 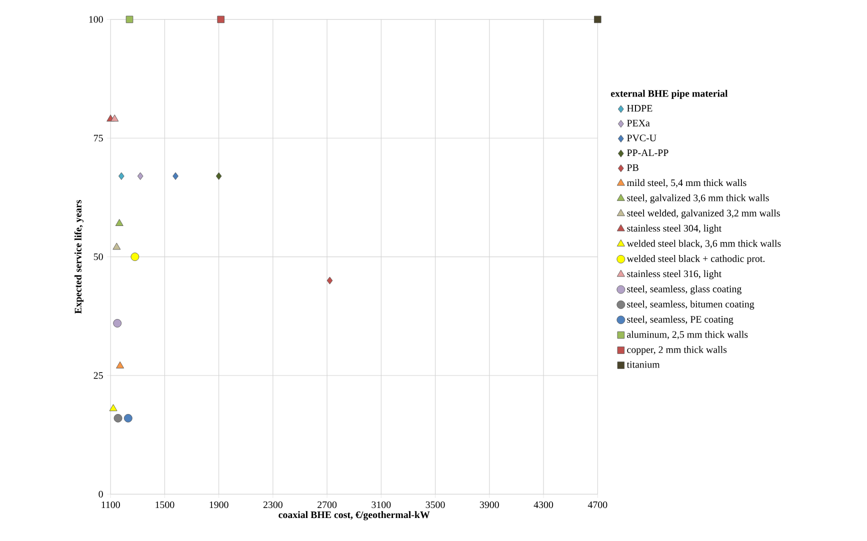 What do you see at coordinates (684, 290) in the screenshot?
I see `legend-label: steel, seamless, glass coating` at bounding box center [684, 290].